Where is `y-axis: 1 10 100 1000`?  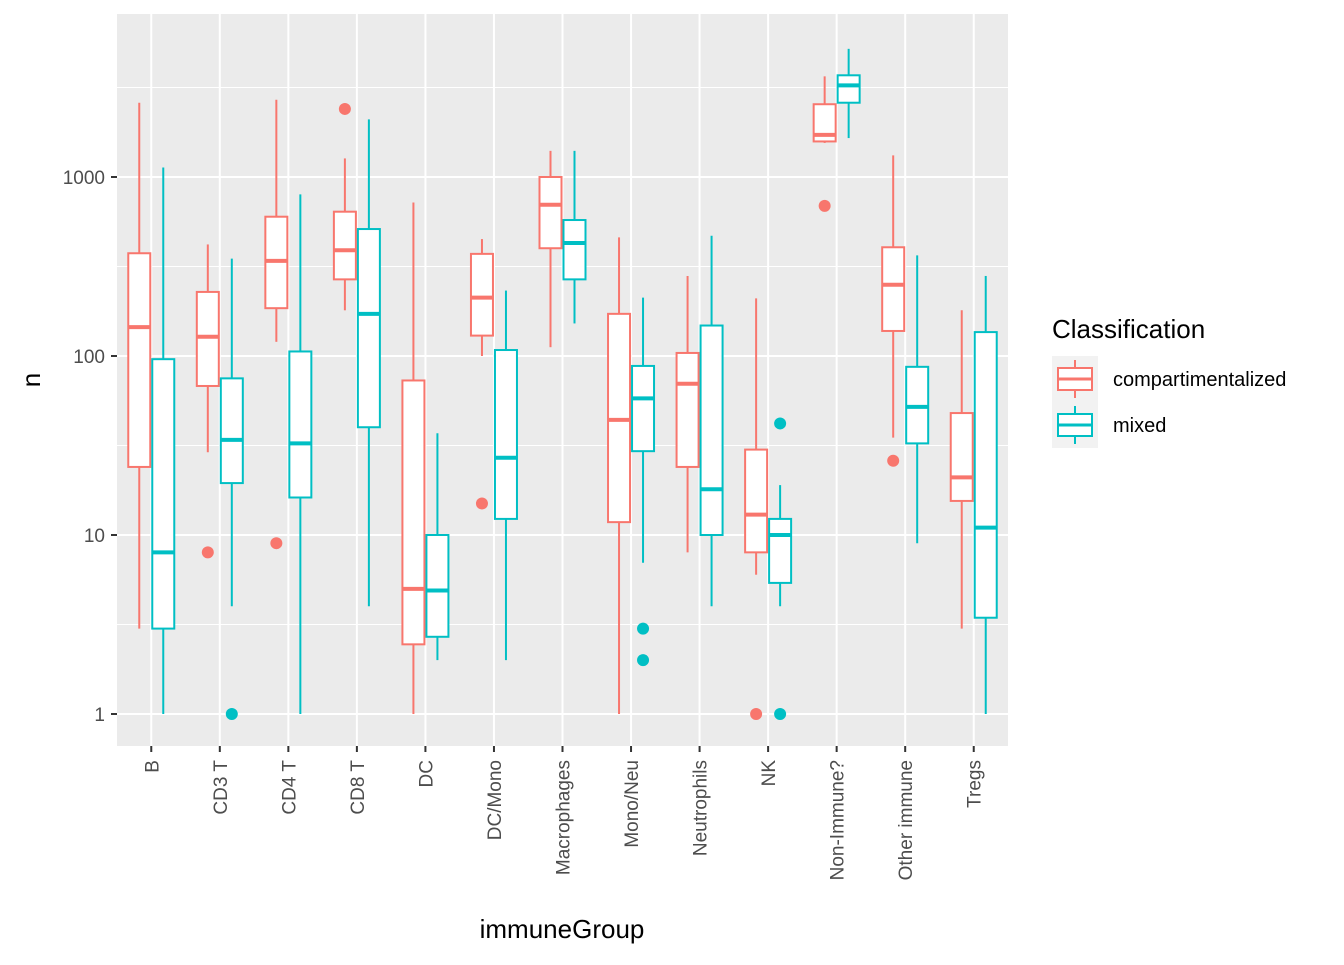
y-axis: 1 10 100 1000 is located at coordinates (90, 447).